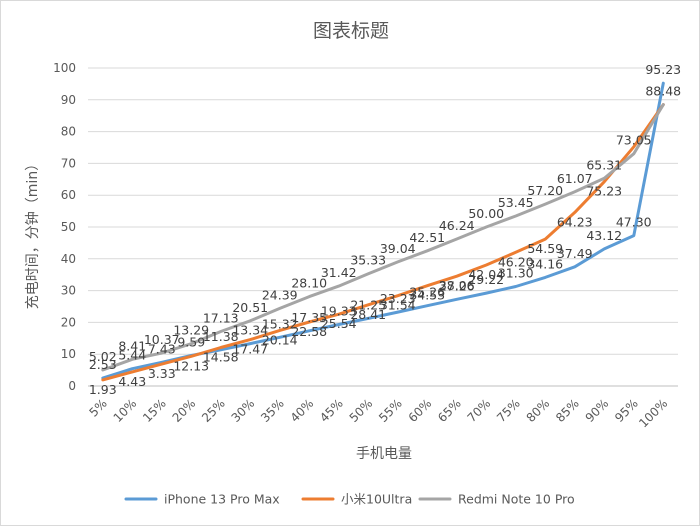  What do you see at coordinates (390, 410) in the screenshot?
I see `x-tick-label: 55%` at bounding box center [390, 410].